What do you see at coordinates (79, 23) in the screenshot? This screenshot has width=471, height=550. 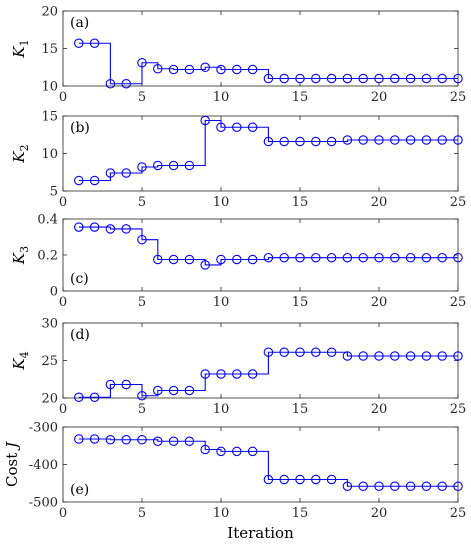 I see `panel-label-a: (a)` at bounding box center [79, 23].